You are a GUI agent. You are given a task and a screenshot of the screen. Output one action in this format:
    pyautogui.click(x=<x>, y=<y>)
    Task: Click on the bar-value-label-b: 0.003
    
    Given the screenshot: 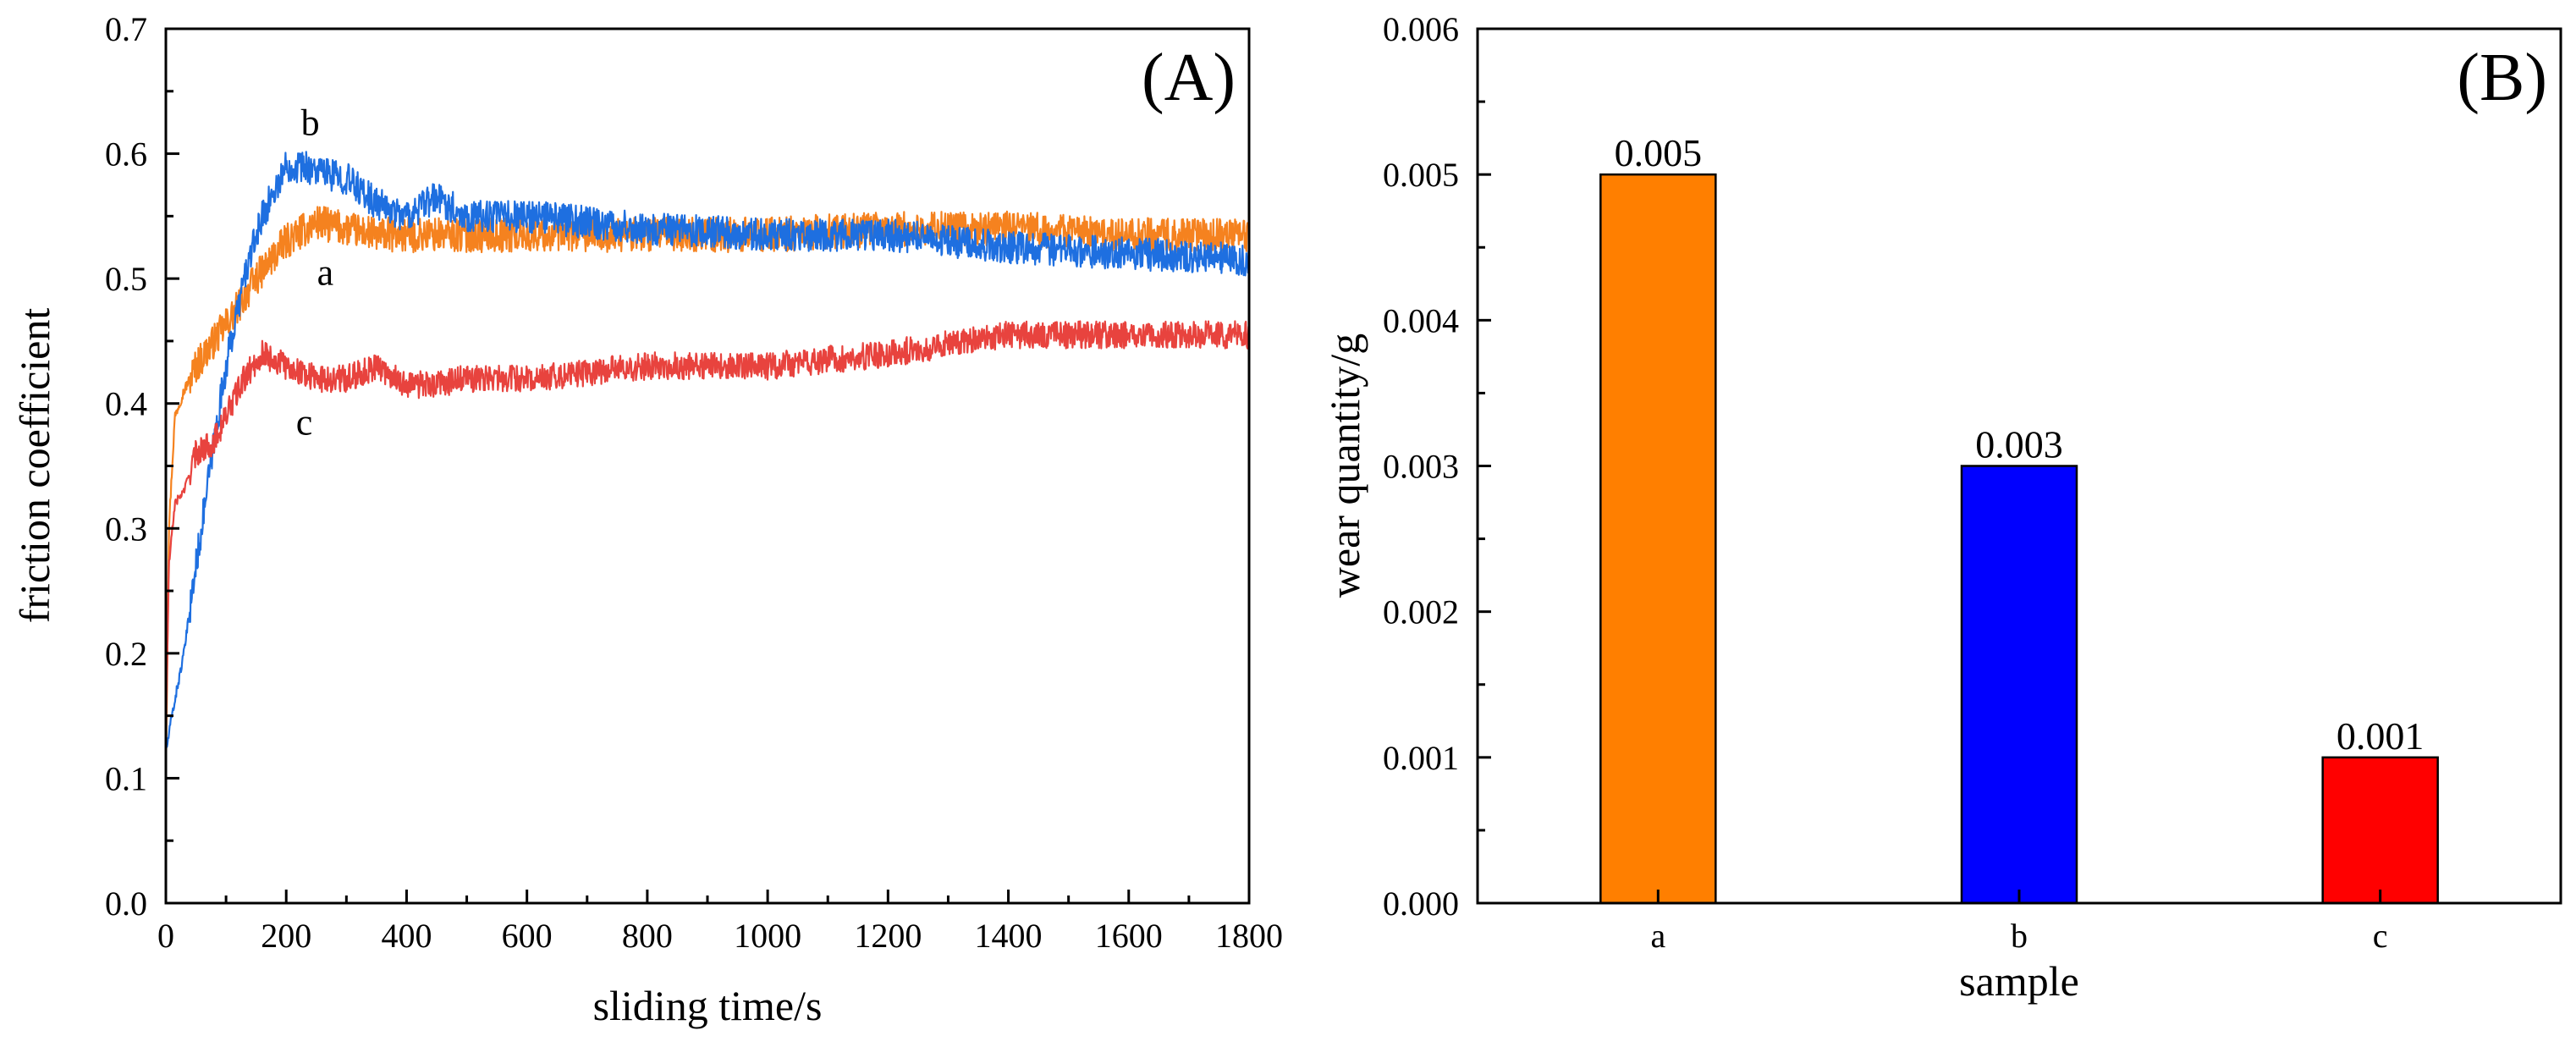 What is the action you would take?
    pyautogui.click(x=2019, y=445)
    